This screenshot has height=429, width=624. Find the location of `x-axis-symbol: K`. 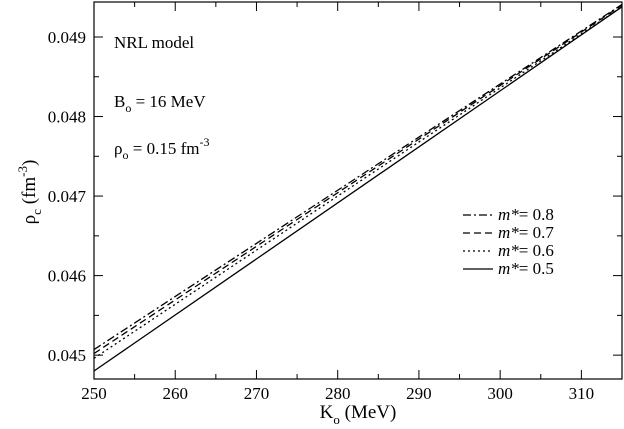

x-axis-symbol: K is located at coordinates (327, 412).